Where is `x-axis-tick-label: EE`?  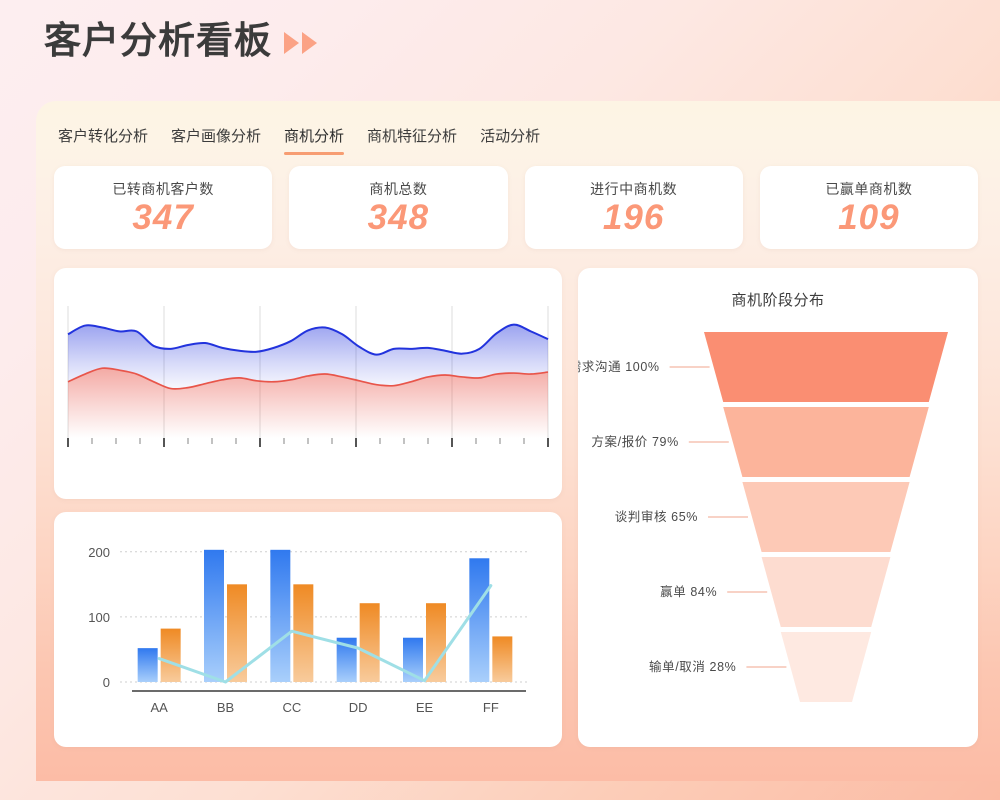
x-axis-tick-label: EE is located at coordinates (425, 707).